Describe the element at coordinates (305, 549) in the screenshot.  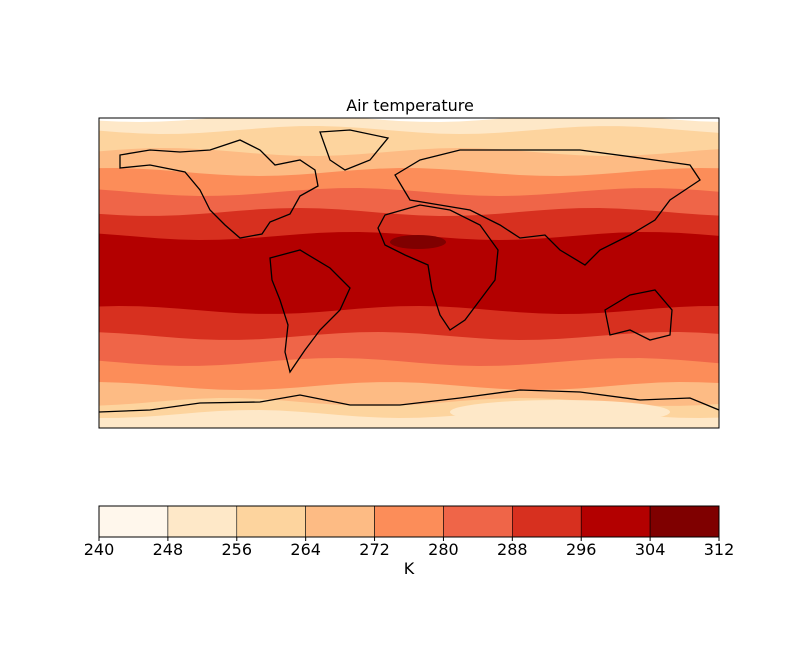
I see `colorbar-tick-label: 264` at that location.